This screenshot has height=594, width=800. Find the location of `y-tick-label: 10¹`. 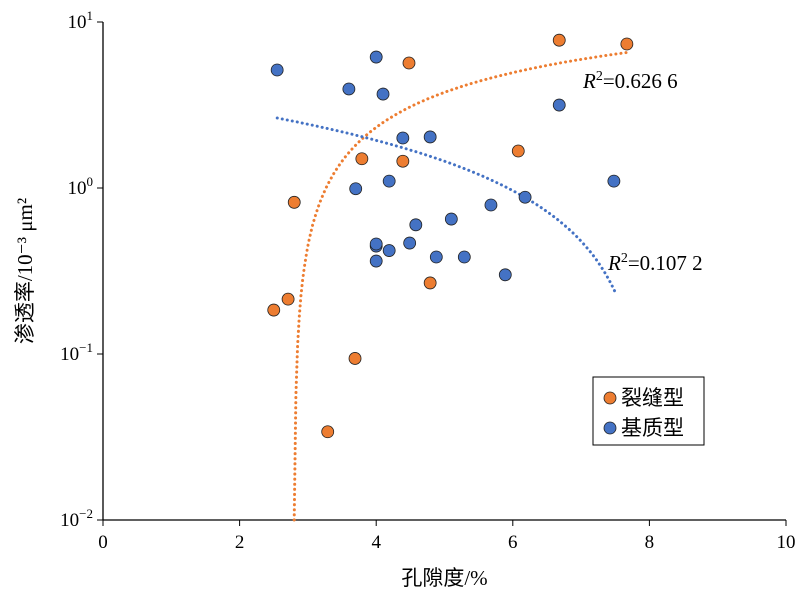

y-tick-label: 10¹ is located at coordinates (81, 20).